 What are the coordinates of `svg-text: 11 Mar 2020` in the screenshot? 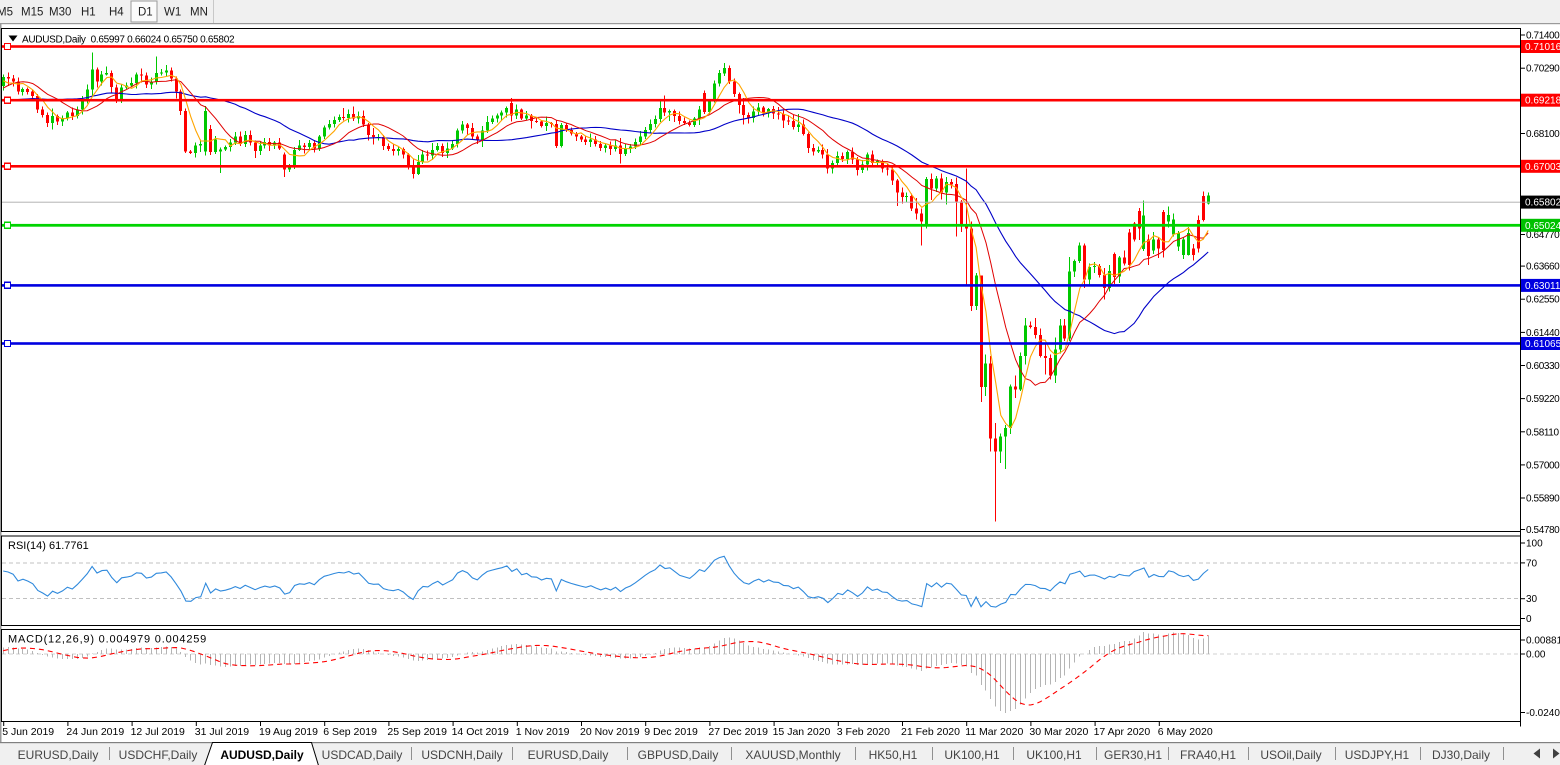 It's located at (994, 732).